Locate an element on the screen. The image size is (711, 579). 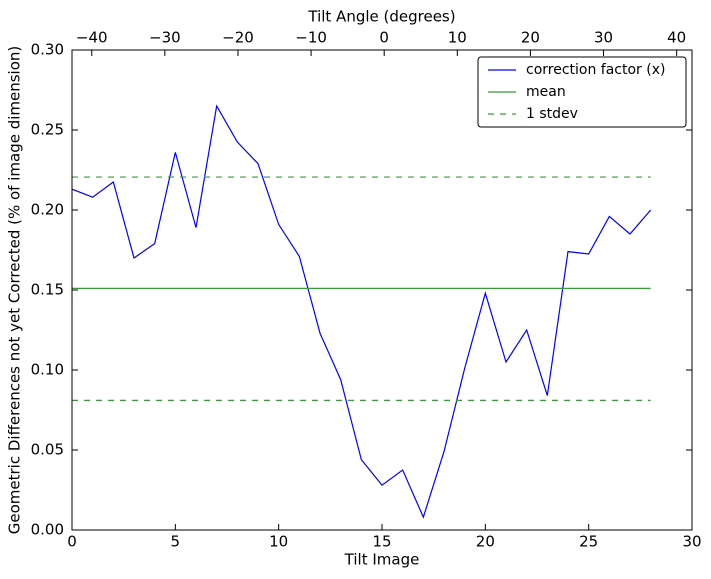
x2-tick-label: 10 is located at coordinates (457, 38).